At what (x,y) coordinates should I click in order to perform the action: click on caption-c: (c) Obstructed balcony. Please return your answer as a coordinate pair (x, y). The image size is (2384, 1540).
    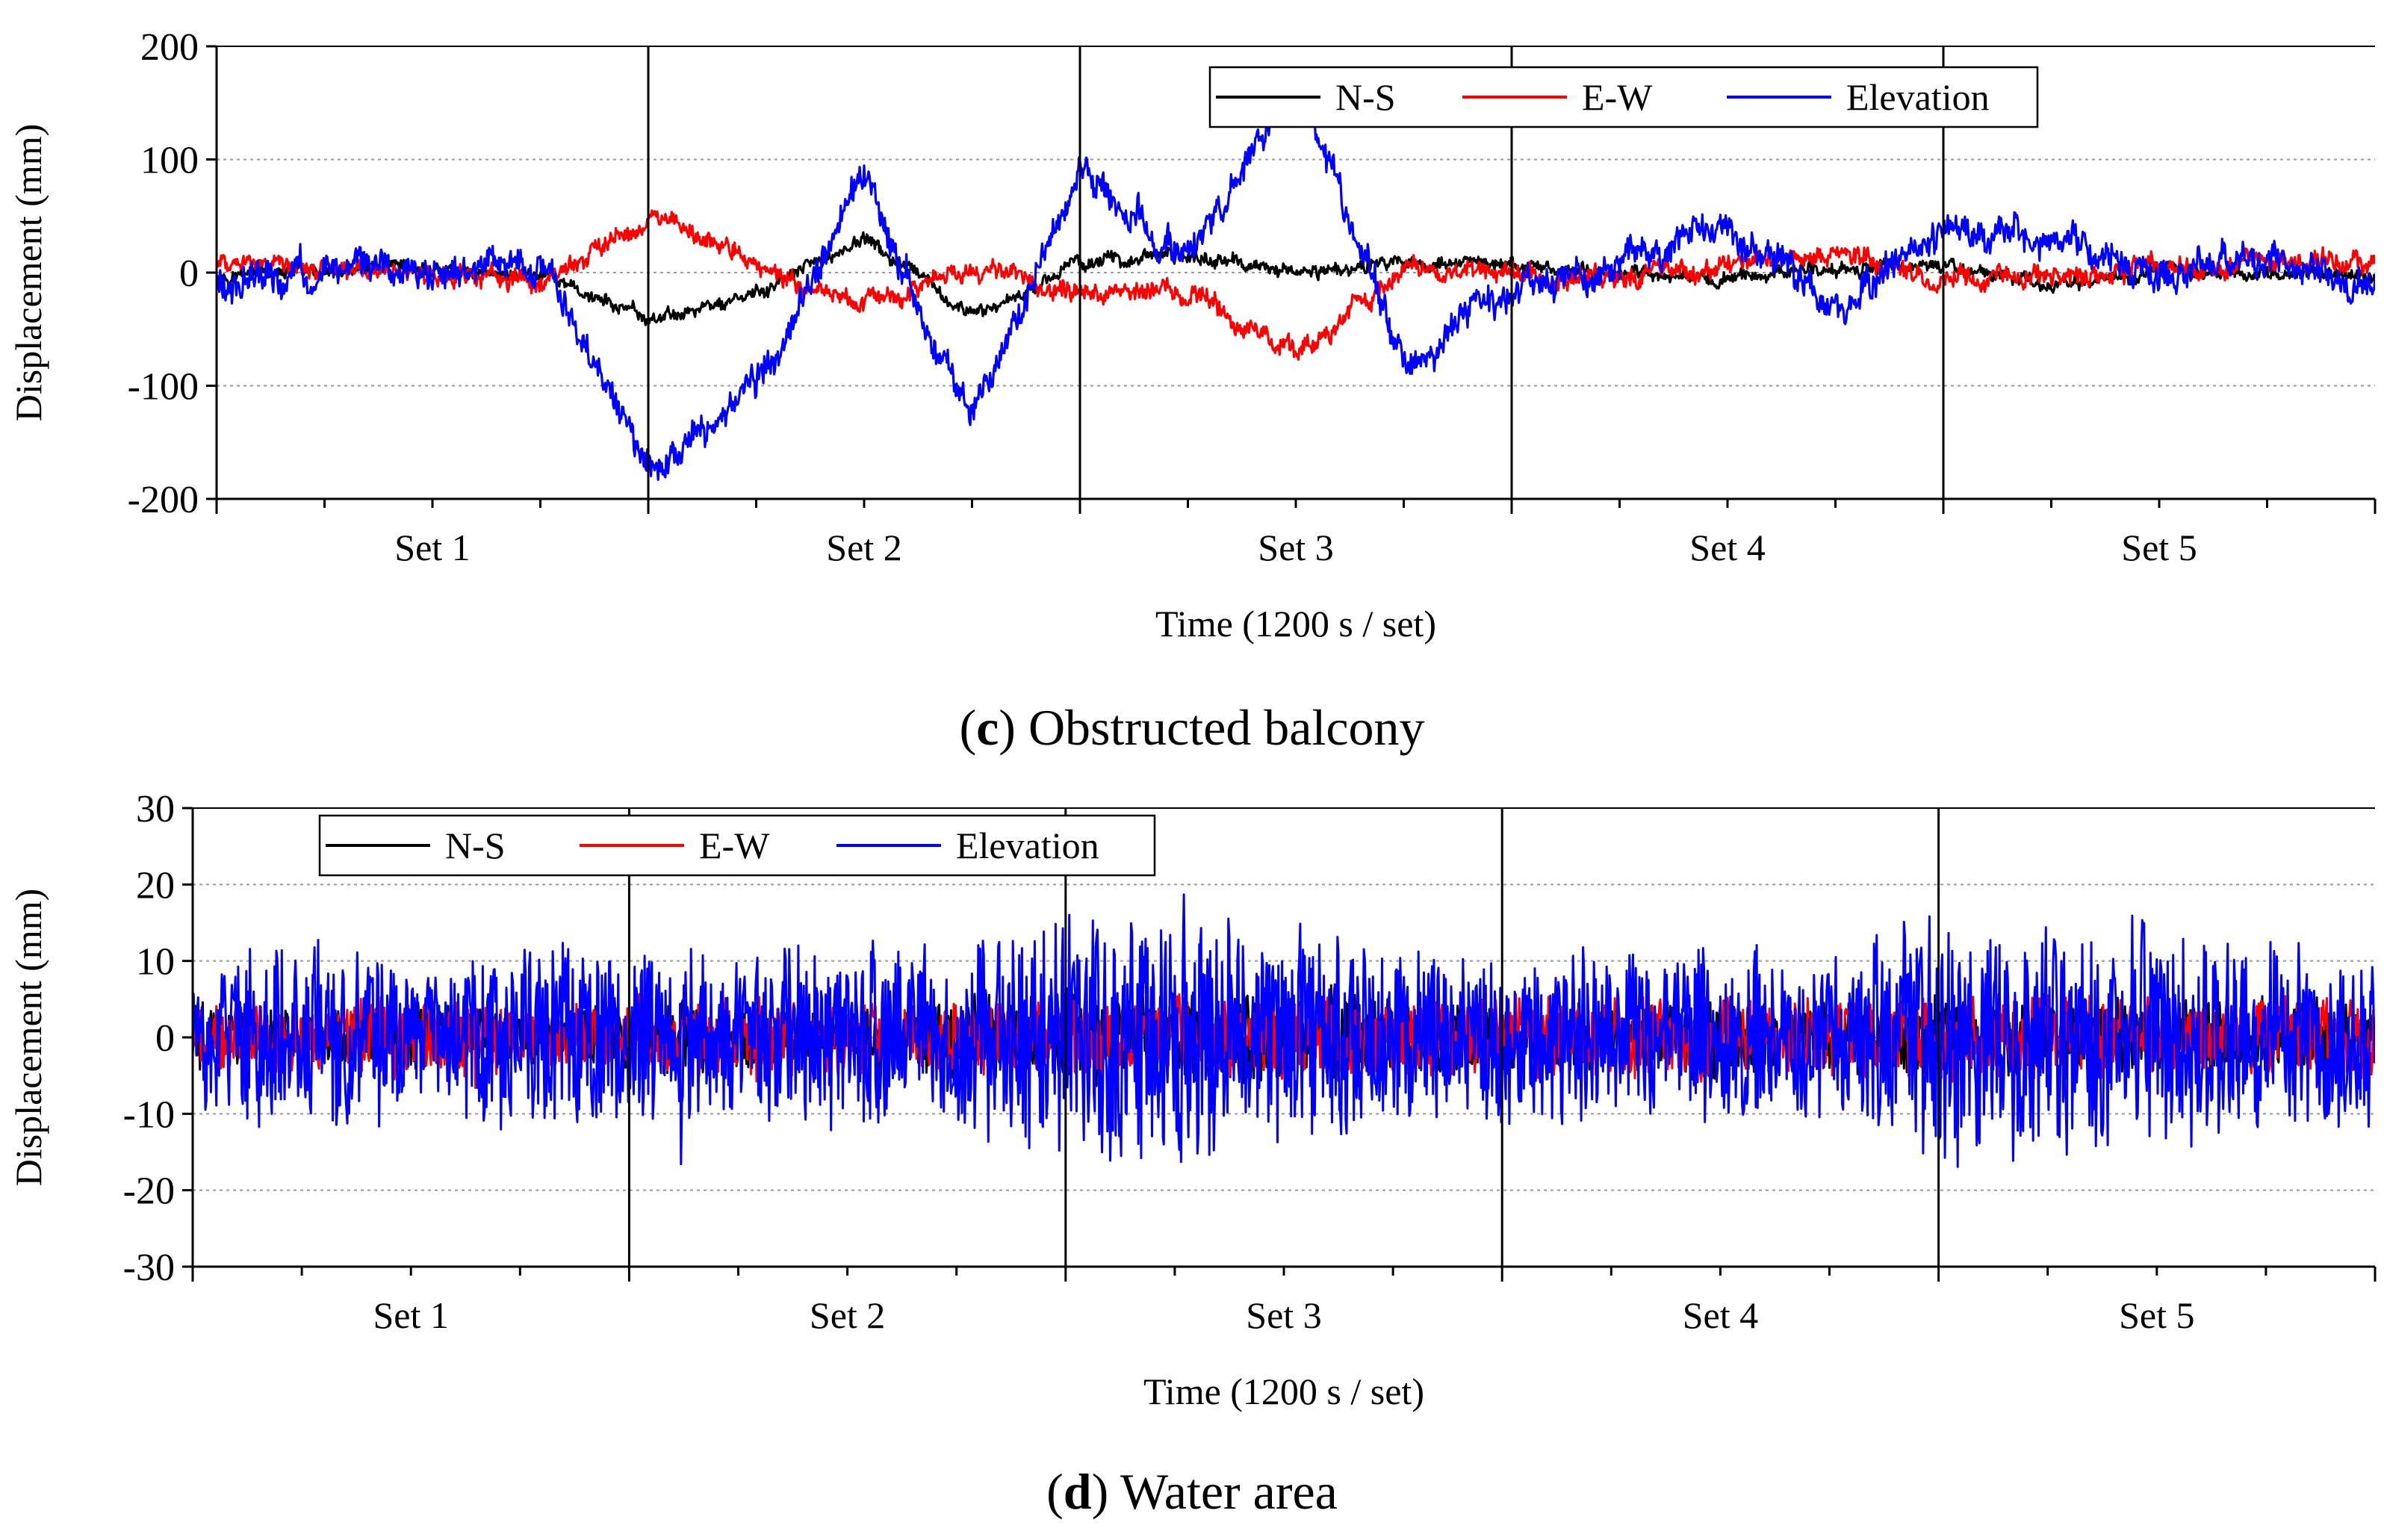
    Looking at the image, I should click on (1192, 727).